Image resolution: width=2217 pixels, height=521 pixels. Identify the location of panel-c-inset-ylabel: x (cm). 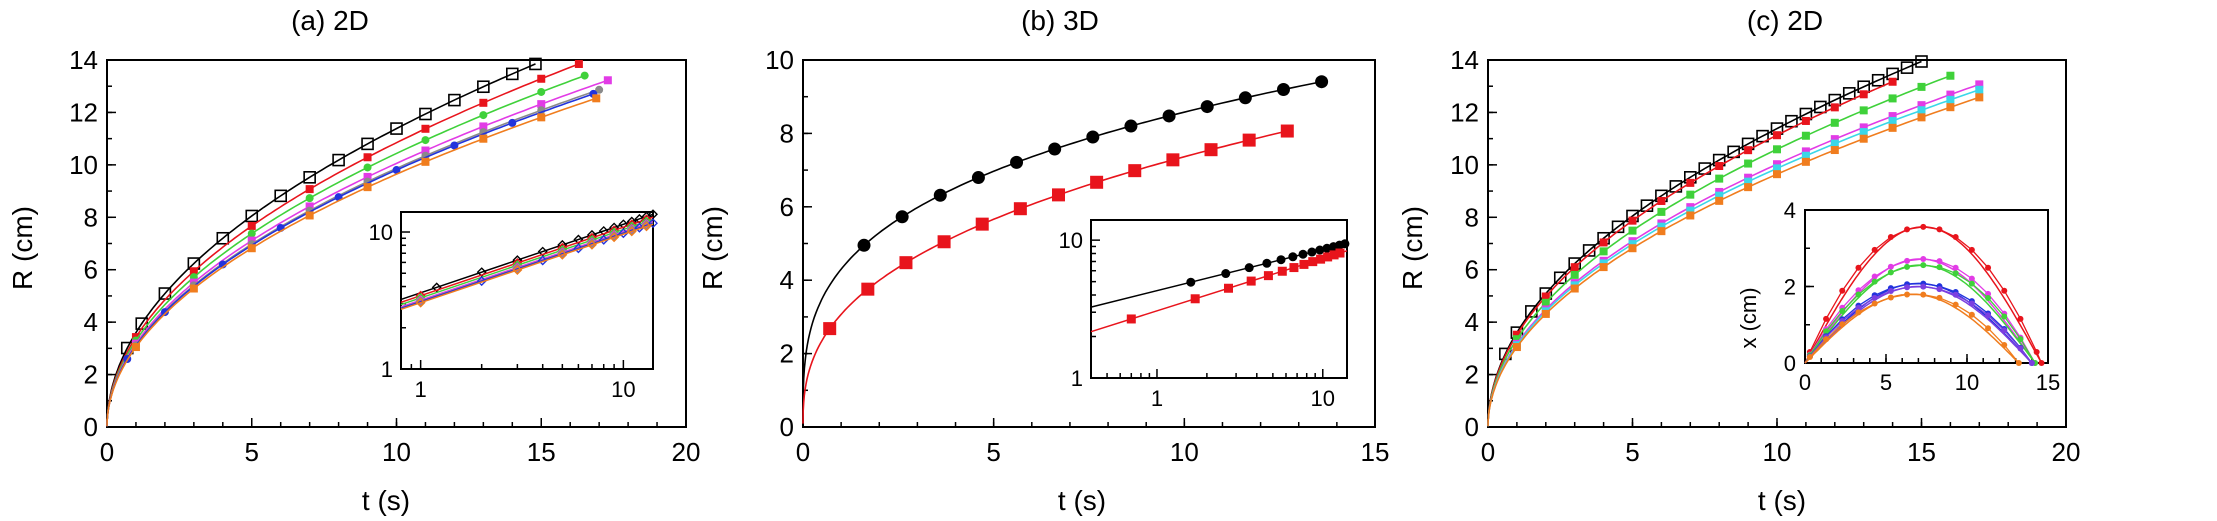
(1748, 317).